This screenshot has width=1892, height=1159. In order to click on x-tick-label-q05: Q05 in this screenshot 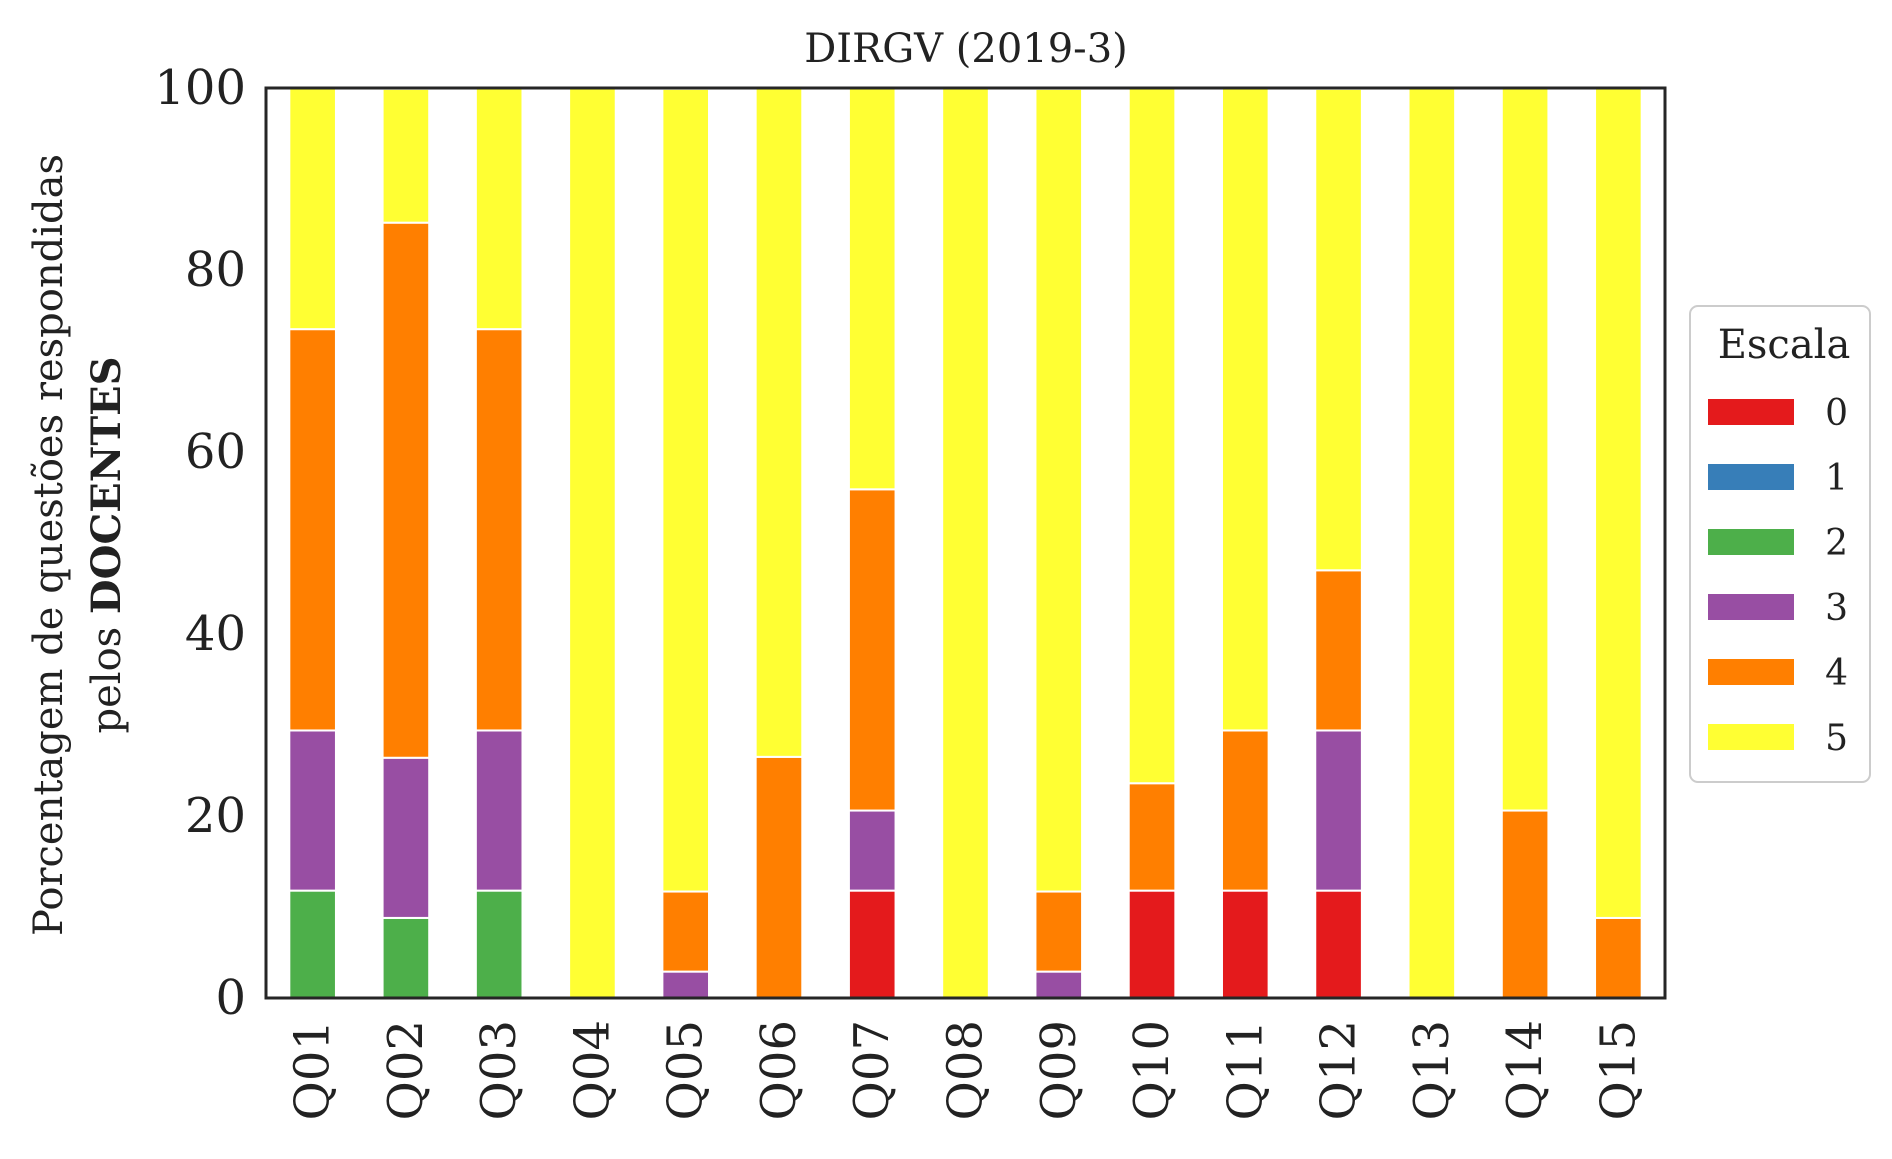, I will do `click(686, 1070)`.